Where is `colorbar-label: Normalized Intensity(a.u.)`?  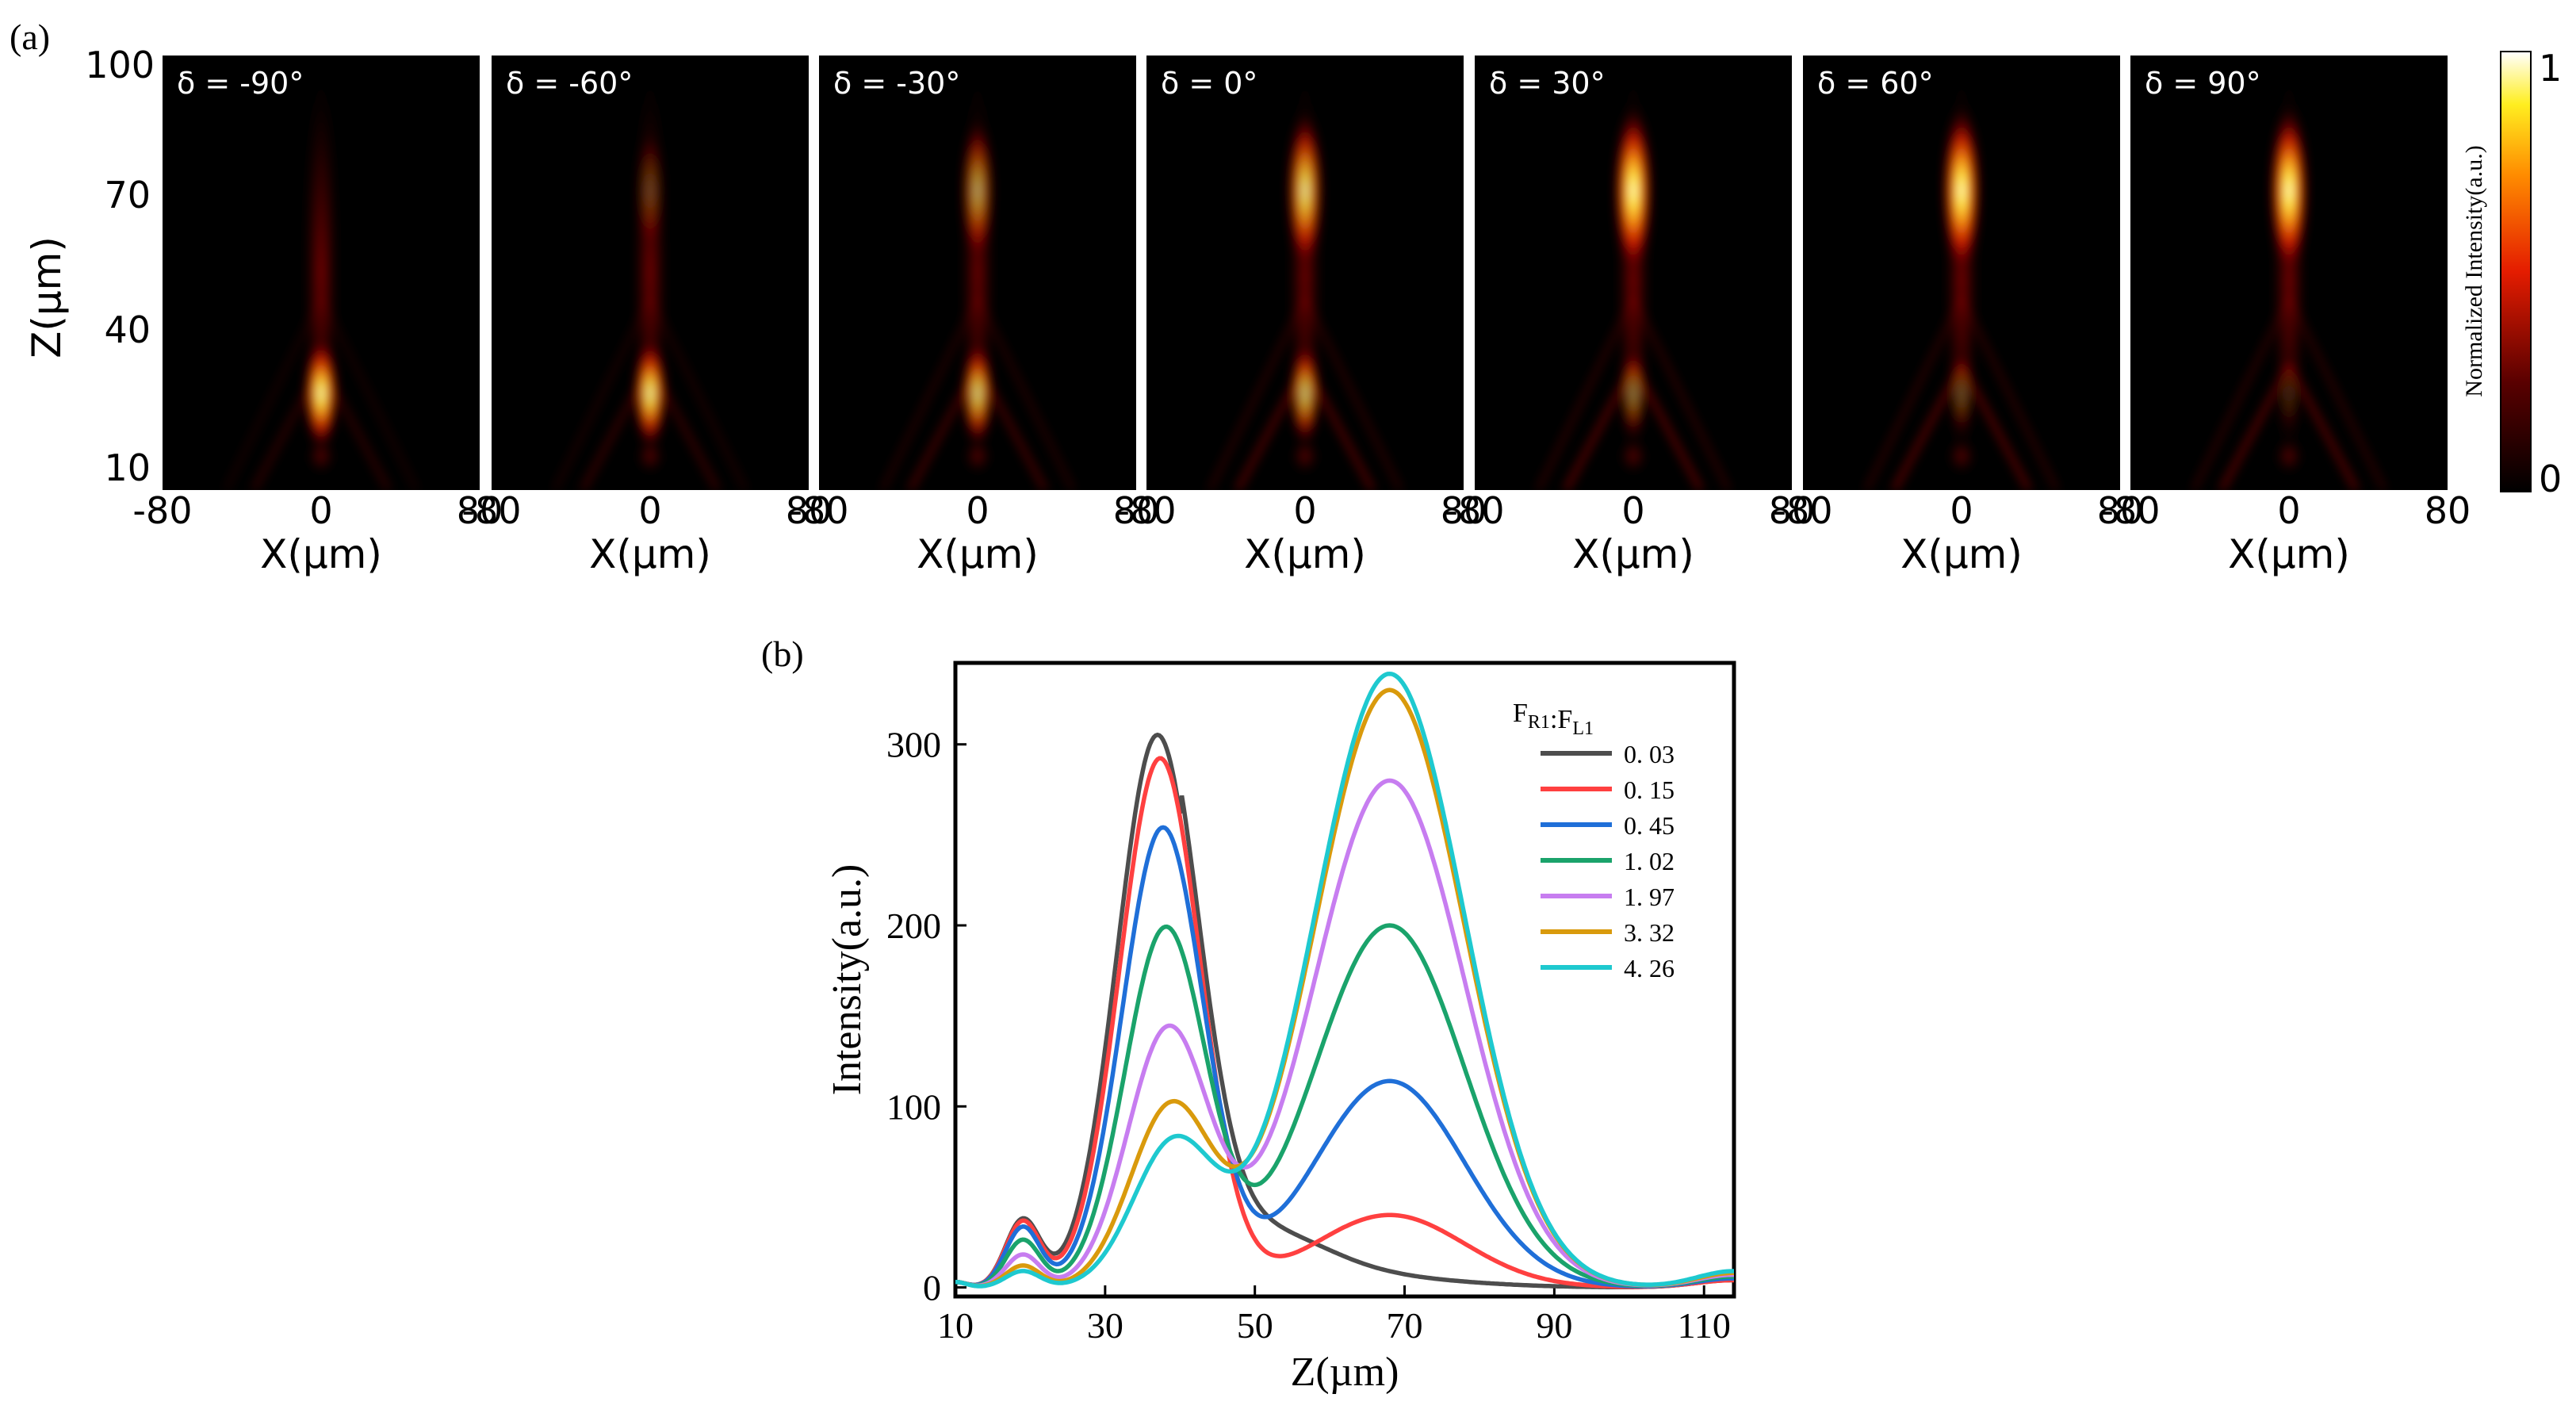
colorbar-label: Normalized Intensity(a.u.) is located at coordinates (2474, 270).